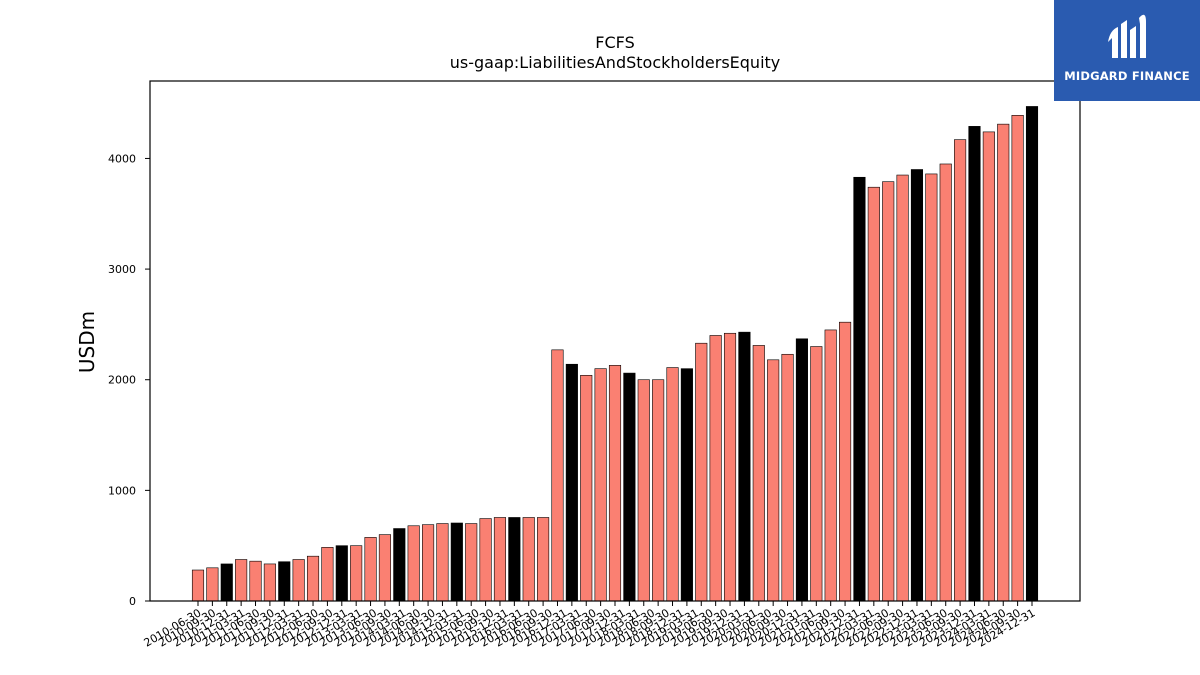  I want to click on logo-text: MIDGARD FINANCE, so click(1127, 76).